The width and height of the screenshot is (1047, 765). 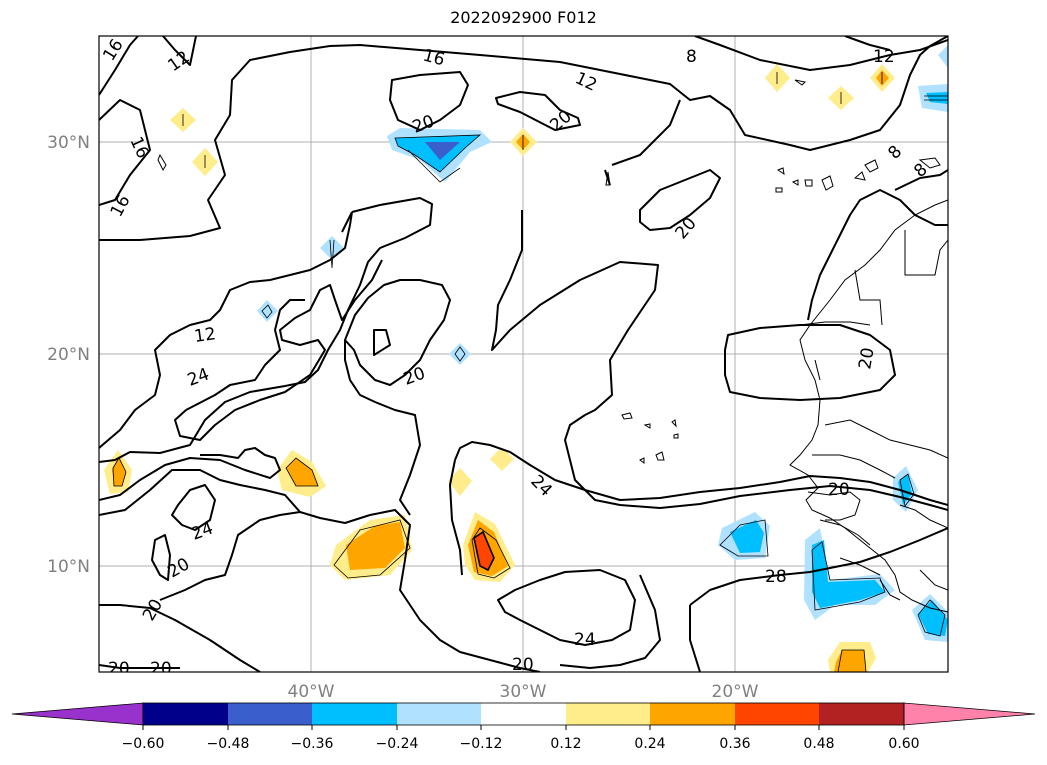 What do you see at coordinates (481, 744) in the screenshot?
I see `colorbar-tick-label: −0.12` at bounding box center [481, 744].